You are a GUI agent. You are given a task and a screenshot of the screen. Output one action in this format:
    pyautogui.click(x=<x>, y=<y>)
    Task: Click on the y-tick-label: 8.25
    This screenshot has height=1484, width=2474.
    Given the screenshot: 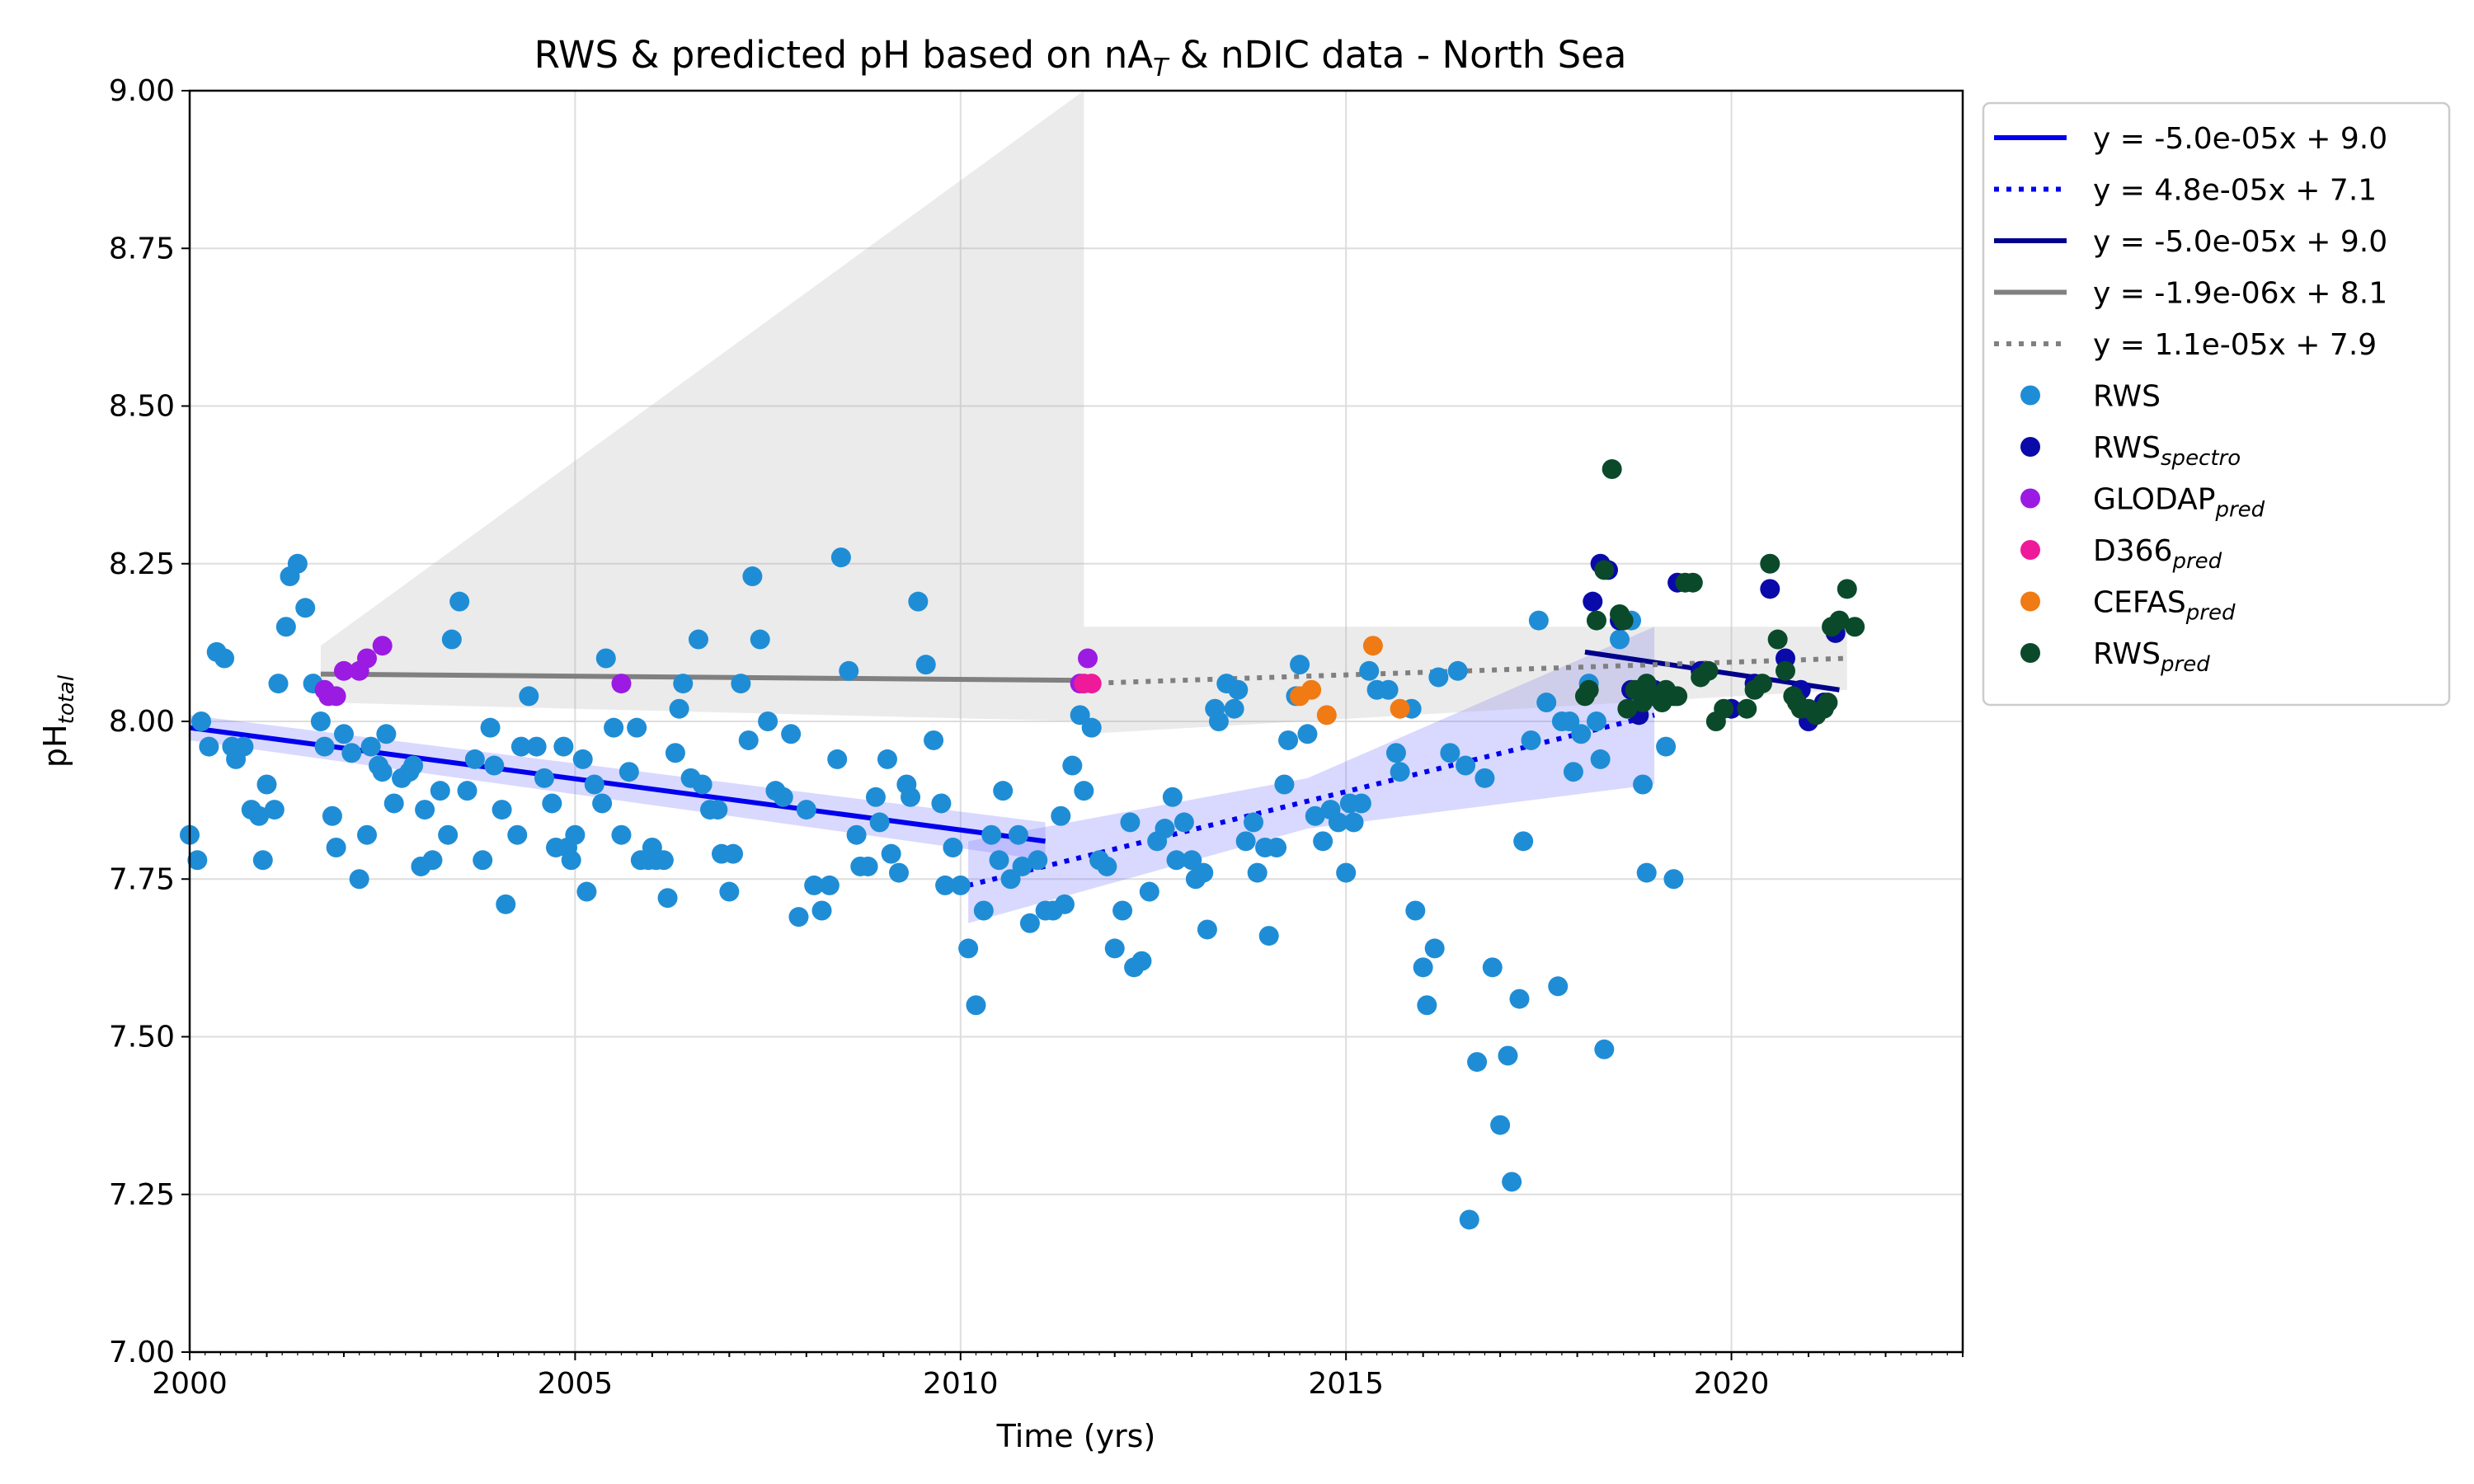 What is the action you would take?
    pyautogui.click(x=142, y=564)
    